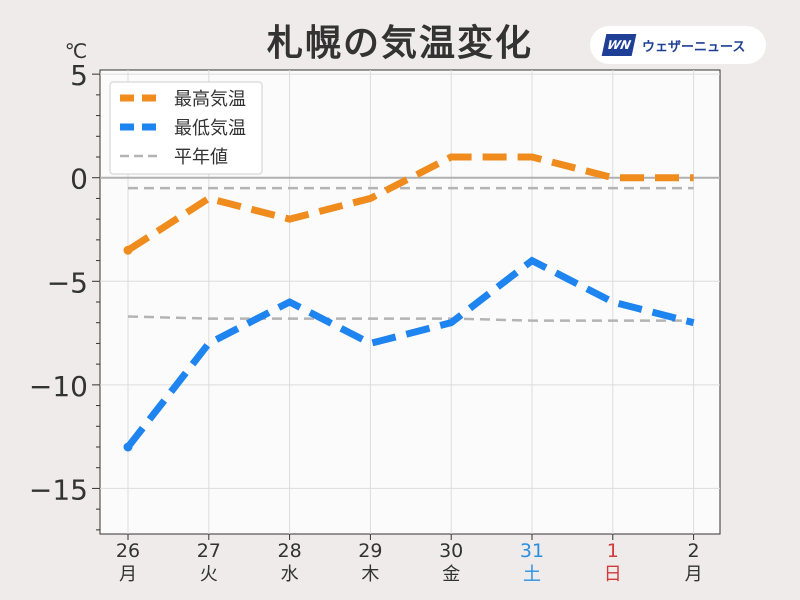 This screenshot has width=800, height=600. What do you see at coordinates (694, 551) in the screenshot?
I see `x-tick-label-date: 2` at bounding box center [694, 551].